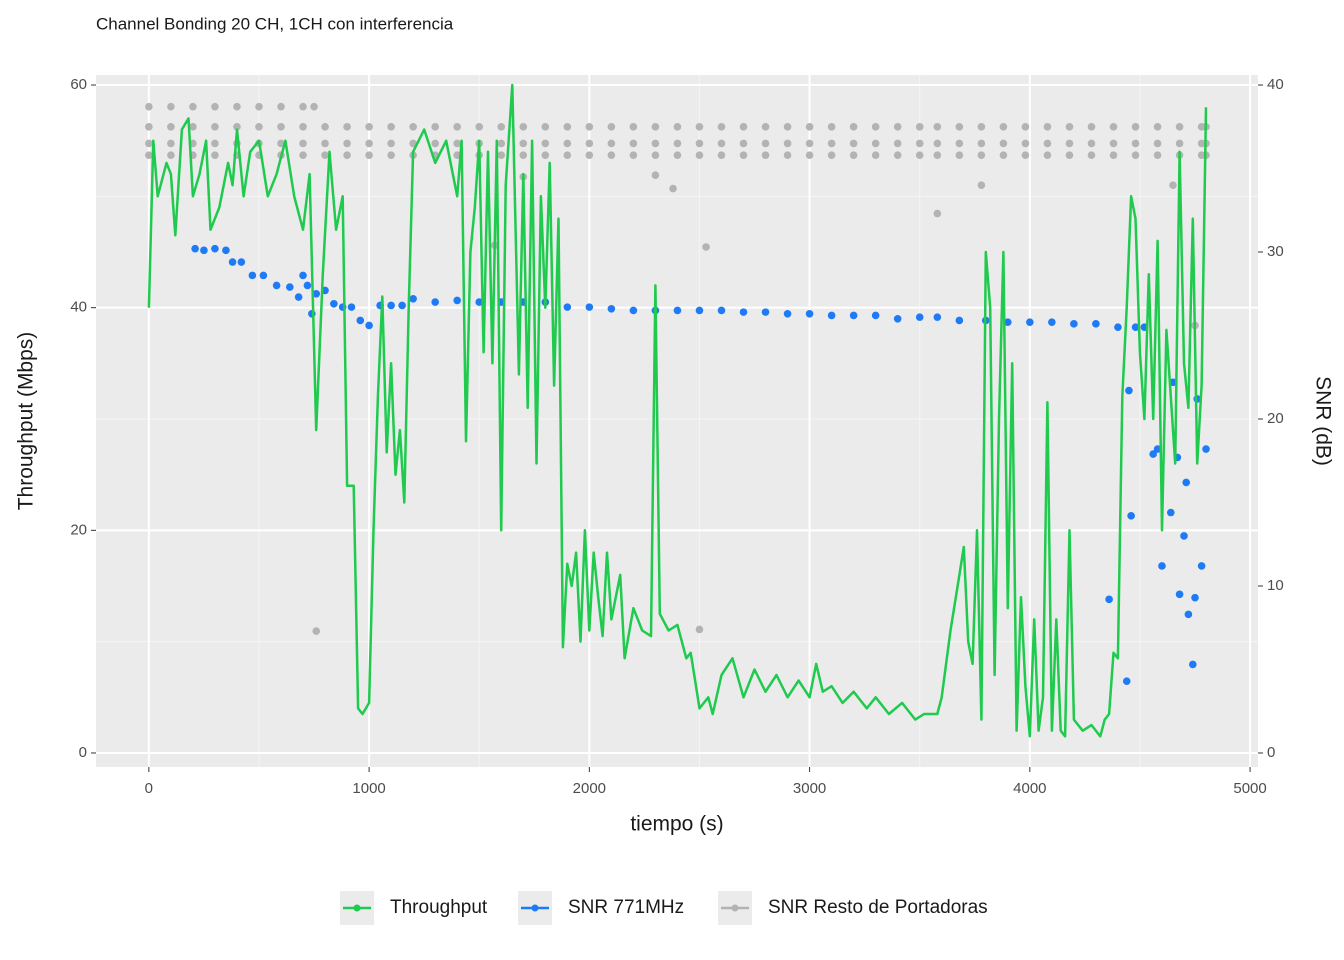 This screenshot has height=960, width=1344. What do you see at coordinates (78, 84) in the screenshot?
I see `y-tick-label: 60` at bounding box center [78, 84].